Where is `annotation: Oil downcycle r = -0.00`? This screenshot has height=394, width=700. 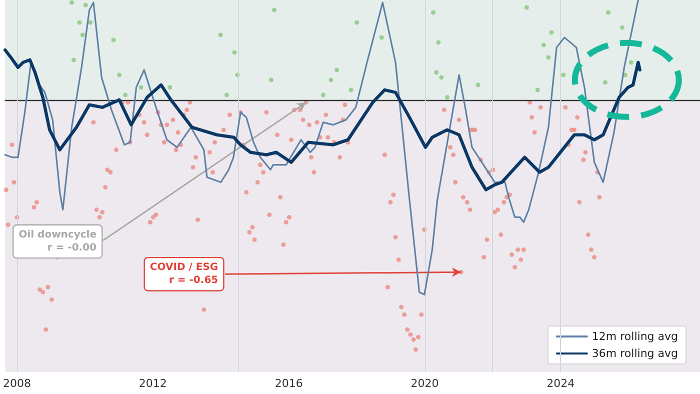 annotation: Oil downcycle r = -0.00 is located at coordinates (57, 241).